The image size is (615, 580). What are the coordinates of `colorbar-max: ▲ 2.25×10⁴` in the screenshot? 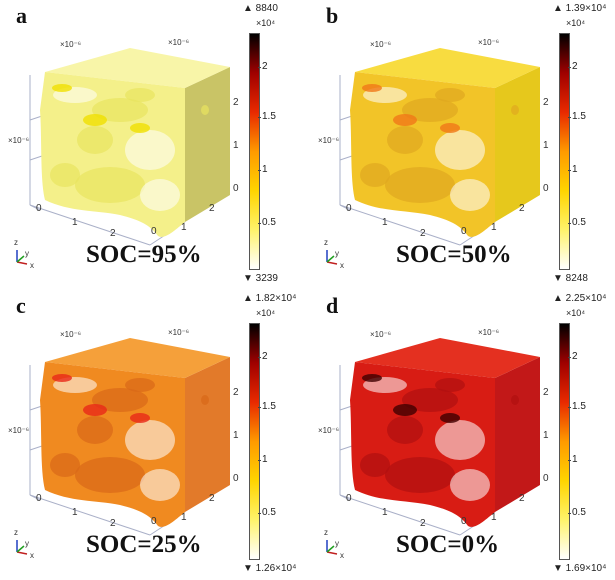 It's located at (580, 298).